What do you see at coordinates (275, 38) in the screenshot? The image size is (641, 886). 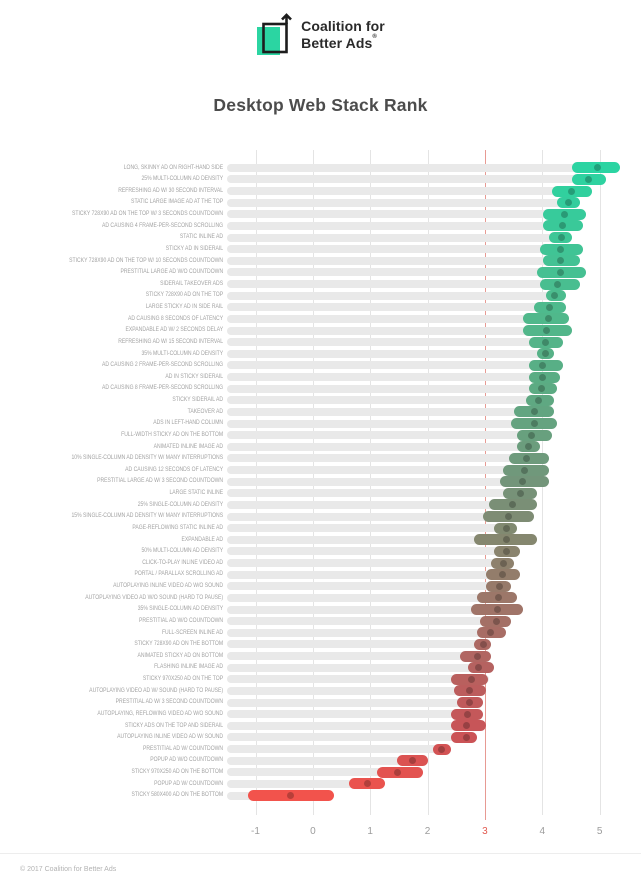 I see `logo-outline-square` at bounding box center [275, 38].